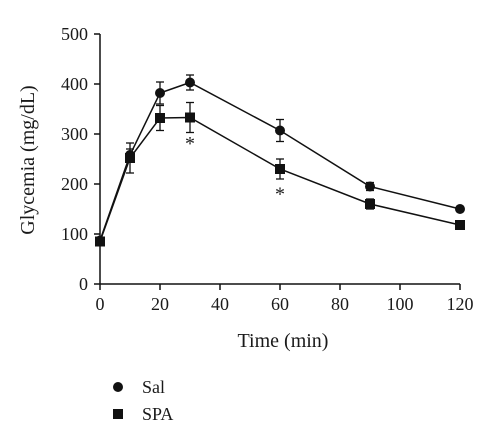 This screenshot has width=500, height=448. What do you see at coordinates (340, 304) in the screenshot?
I see `x-tick-label: 80` at bounding box center [340, 304].